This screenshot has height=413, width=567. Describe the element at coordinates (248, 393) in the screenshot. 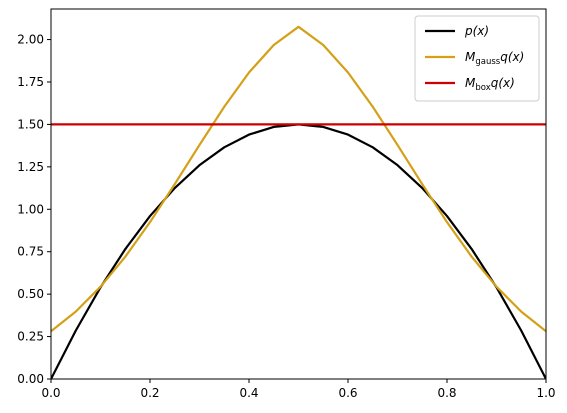

I see `x-tick-label-2: 0.4` at that location.